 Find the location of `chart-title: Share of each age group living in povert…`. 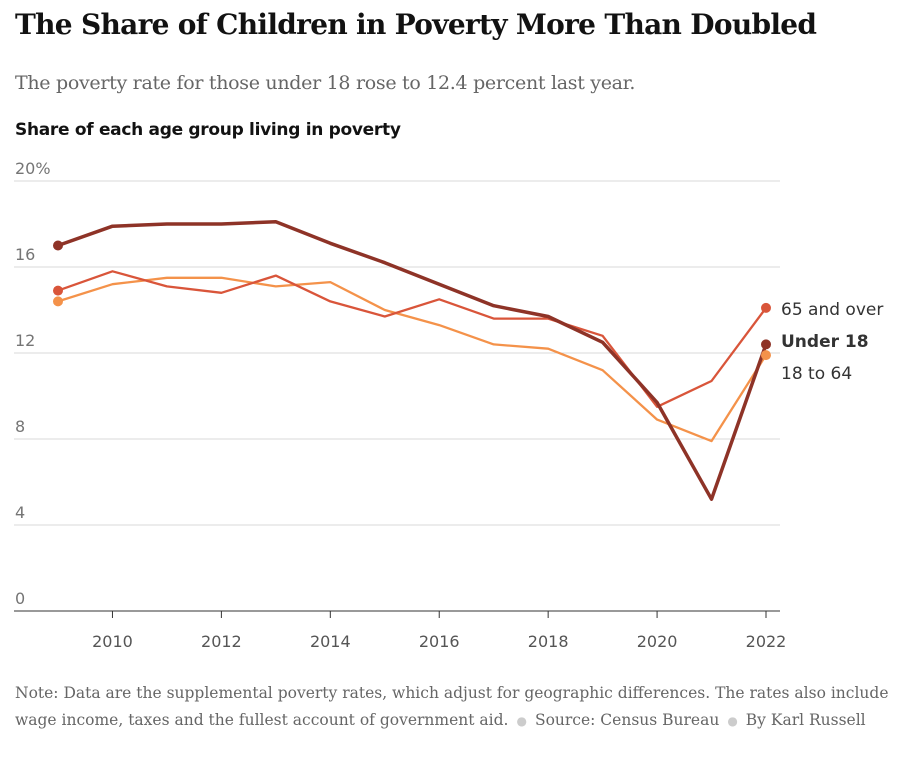

chart-title: Share of each age group living in povert… is located at coordinates (208, 130).